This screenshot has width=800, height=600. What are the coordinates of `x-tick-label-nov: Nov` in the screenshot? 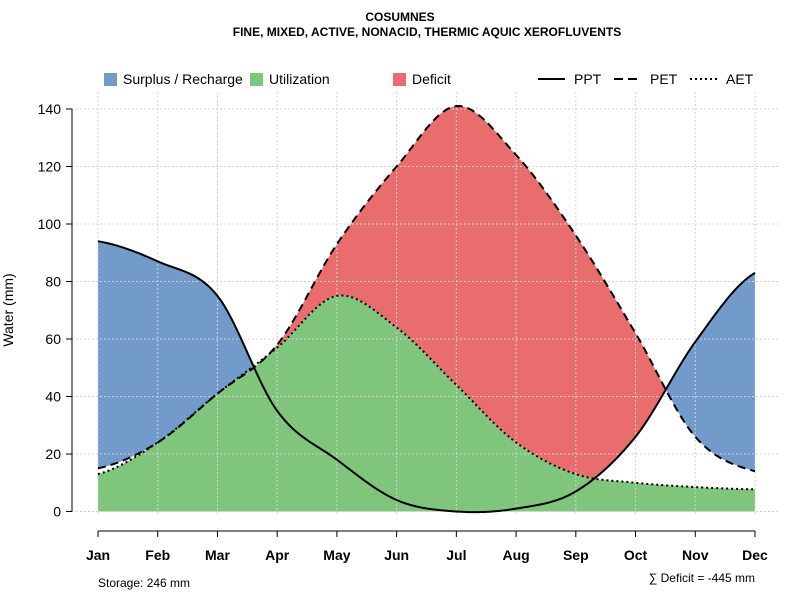 It's located at (695, 555).